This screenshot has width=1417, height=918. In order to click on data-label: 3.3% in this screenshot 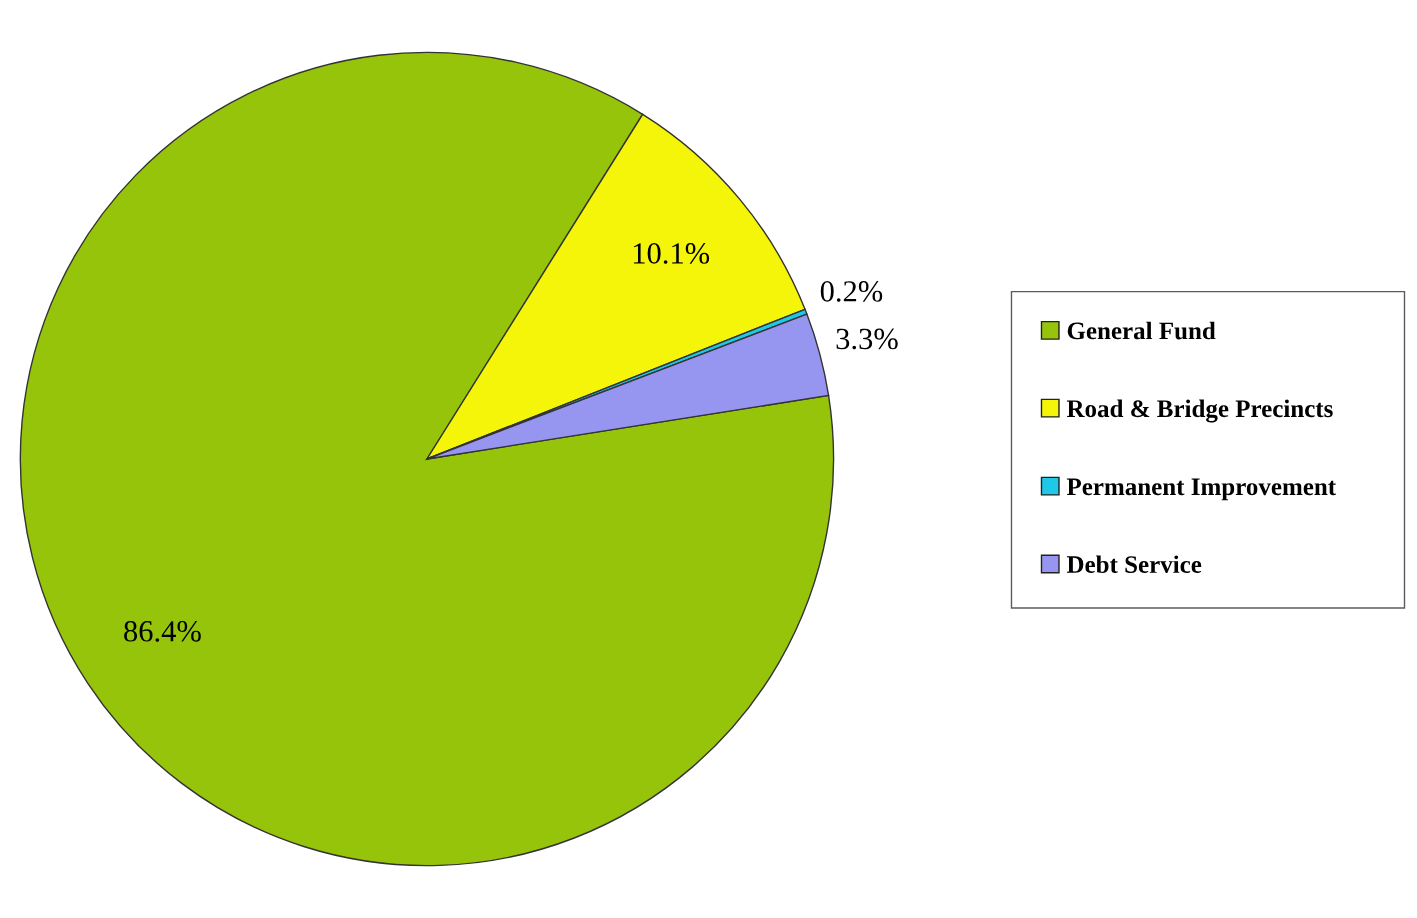, I will do `click(867, 339)`.